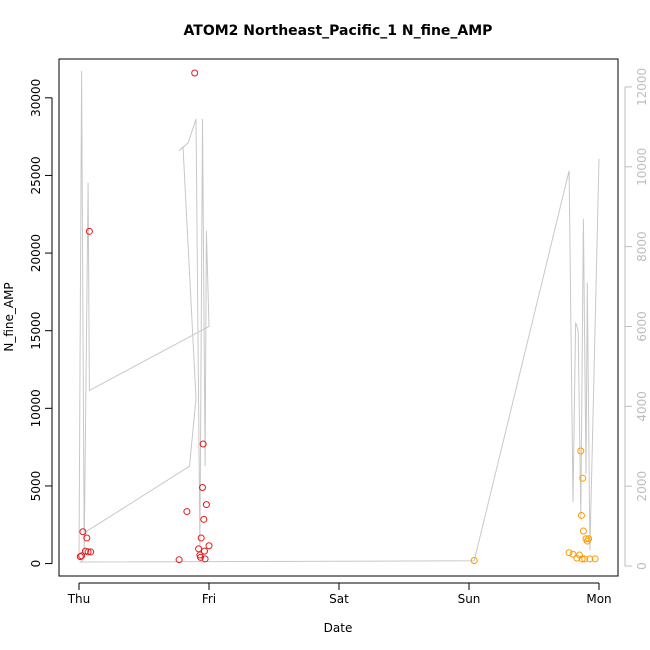 Image resolution: width=650 pixels, height=650 pixels. Describe the element at coordinates (36, 175) in the screenshot. I see `y-tick-label: 25000` at that location.